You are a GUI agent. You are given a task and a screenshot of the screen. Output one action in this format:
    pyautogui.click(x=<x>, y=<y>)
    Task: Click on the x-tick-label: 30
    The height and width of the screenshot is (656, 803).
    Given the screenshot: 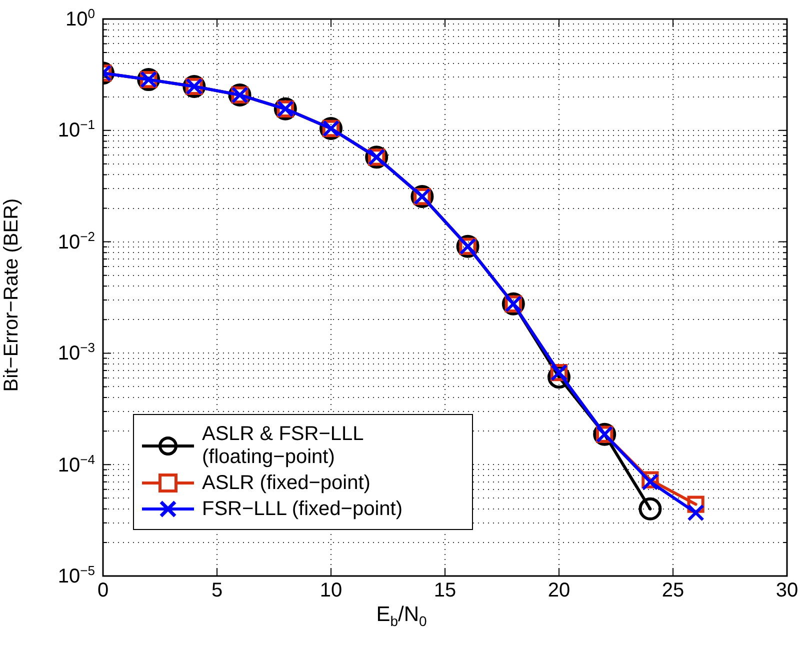 What is the action you would take?
    pyautogui.click(x=787, y=591)
    